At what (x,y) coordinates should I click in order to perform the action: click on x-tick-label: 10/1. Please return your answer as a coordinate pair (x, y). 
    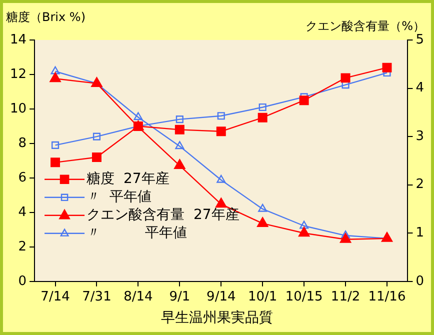
    Looking at the image, I should click on (263, 297).